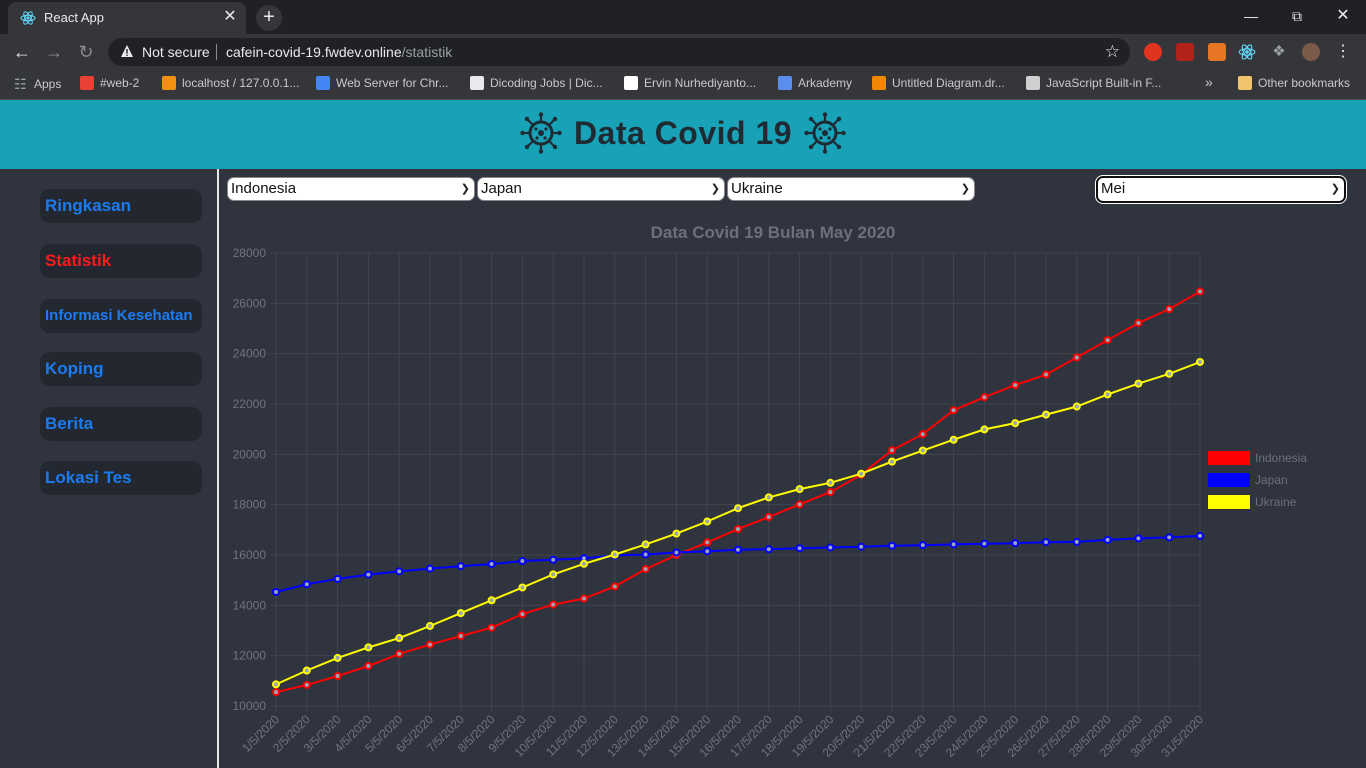  I want to click on bookmark-favicon-icon, so click(87, 83).